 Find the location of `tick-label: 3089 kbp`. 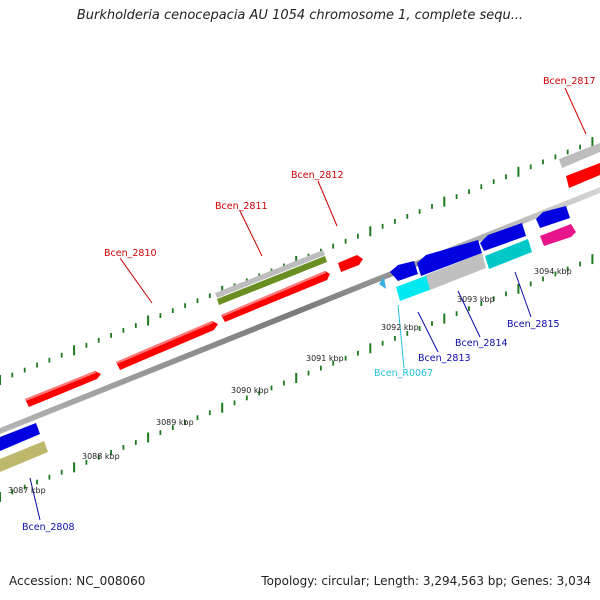

tick-label: 3089 kbp is located at coordinates (175, 422).